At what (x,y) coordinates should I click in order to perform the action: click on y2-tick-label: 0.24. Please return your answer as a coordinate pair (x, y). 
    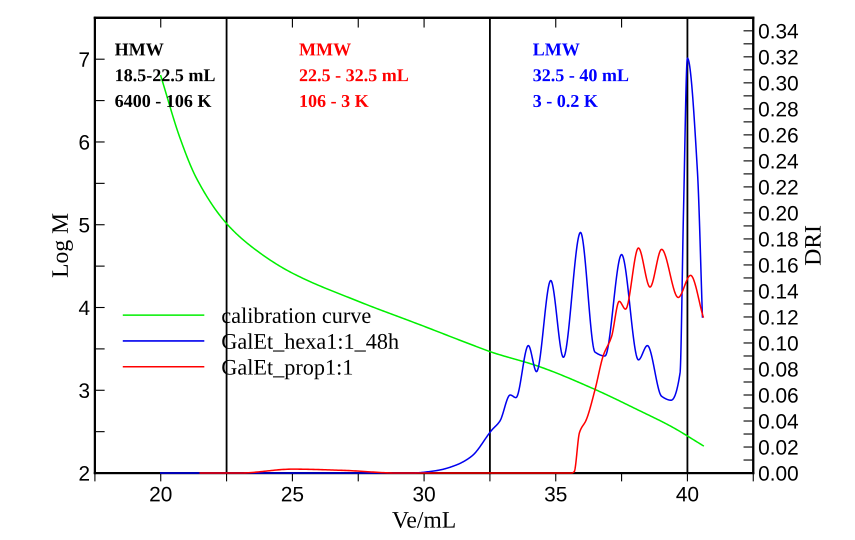
    Looking at the image, I should click on (778, 161).